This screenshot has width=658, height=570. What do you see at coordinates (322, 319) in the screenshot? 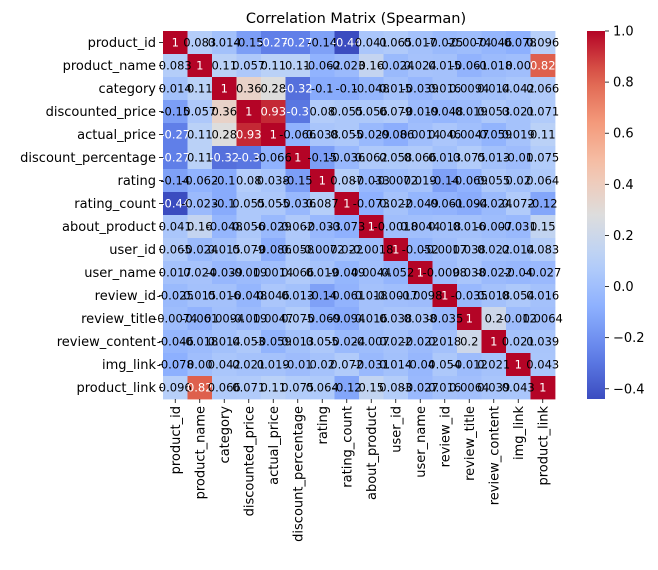
I see `cell-value-label: -0.069` at bounding box center [322, 319].